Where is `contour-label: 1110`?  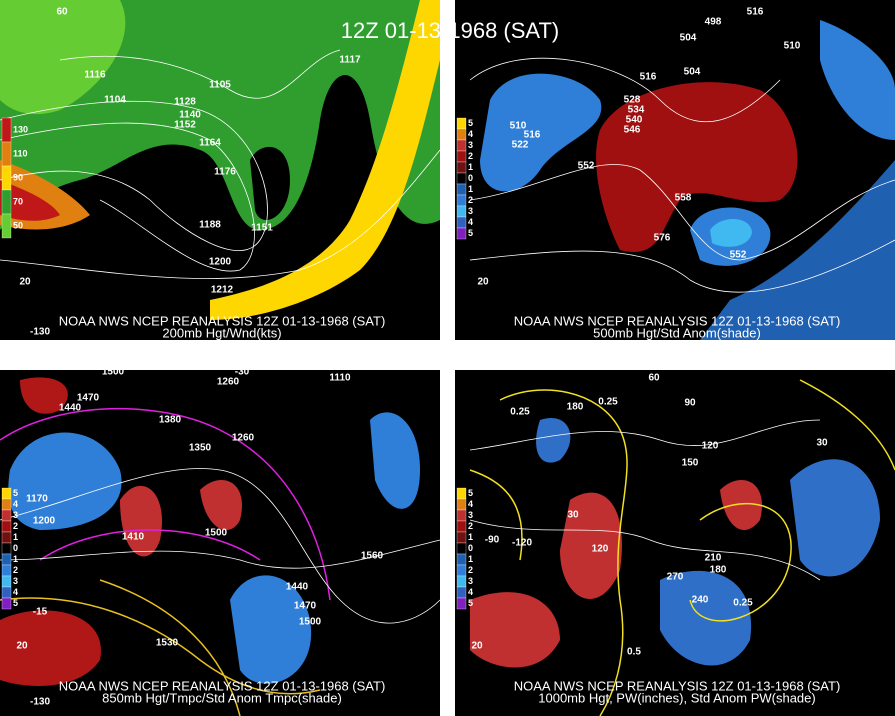
contour-label: 1110 is located at coordinates (340, 378).